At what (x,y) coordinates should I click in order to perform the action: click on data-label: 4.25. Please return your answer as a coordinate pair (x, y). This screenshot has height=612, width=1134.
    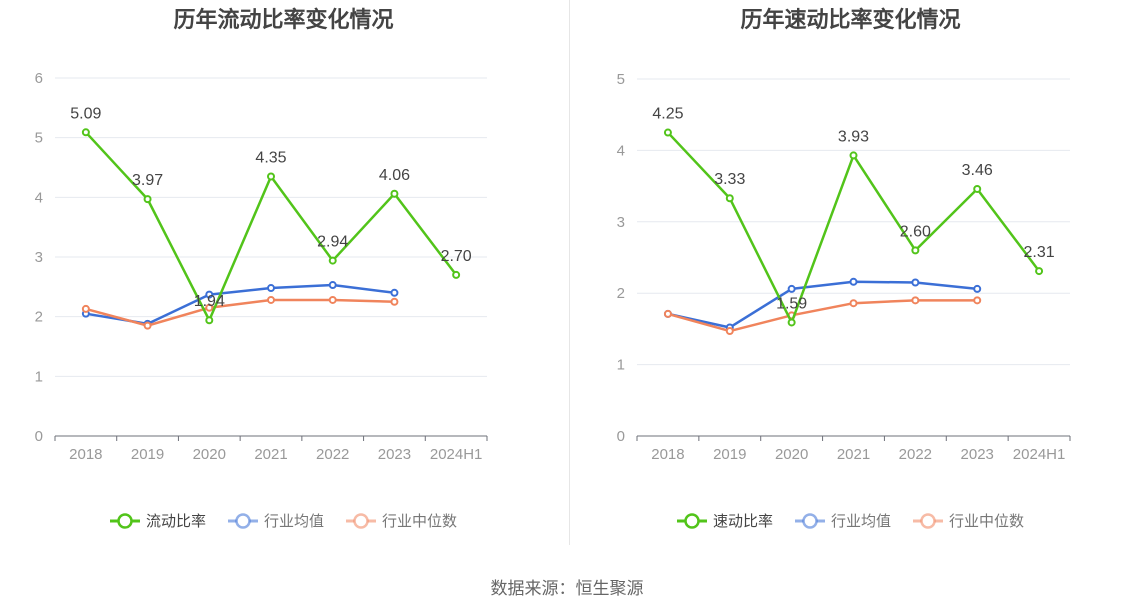
    Looking at the image, I should click on (667, 114).